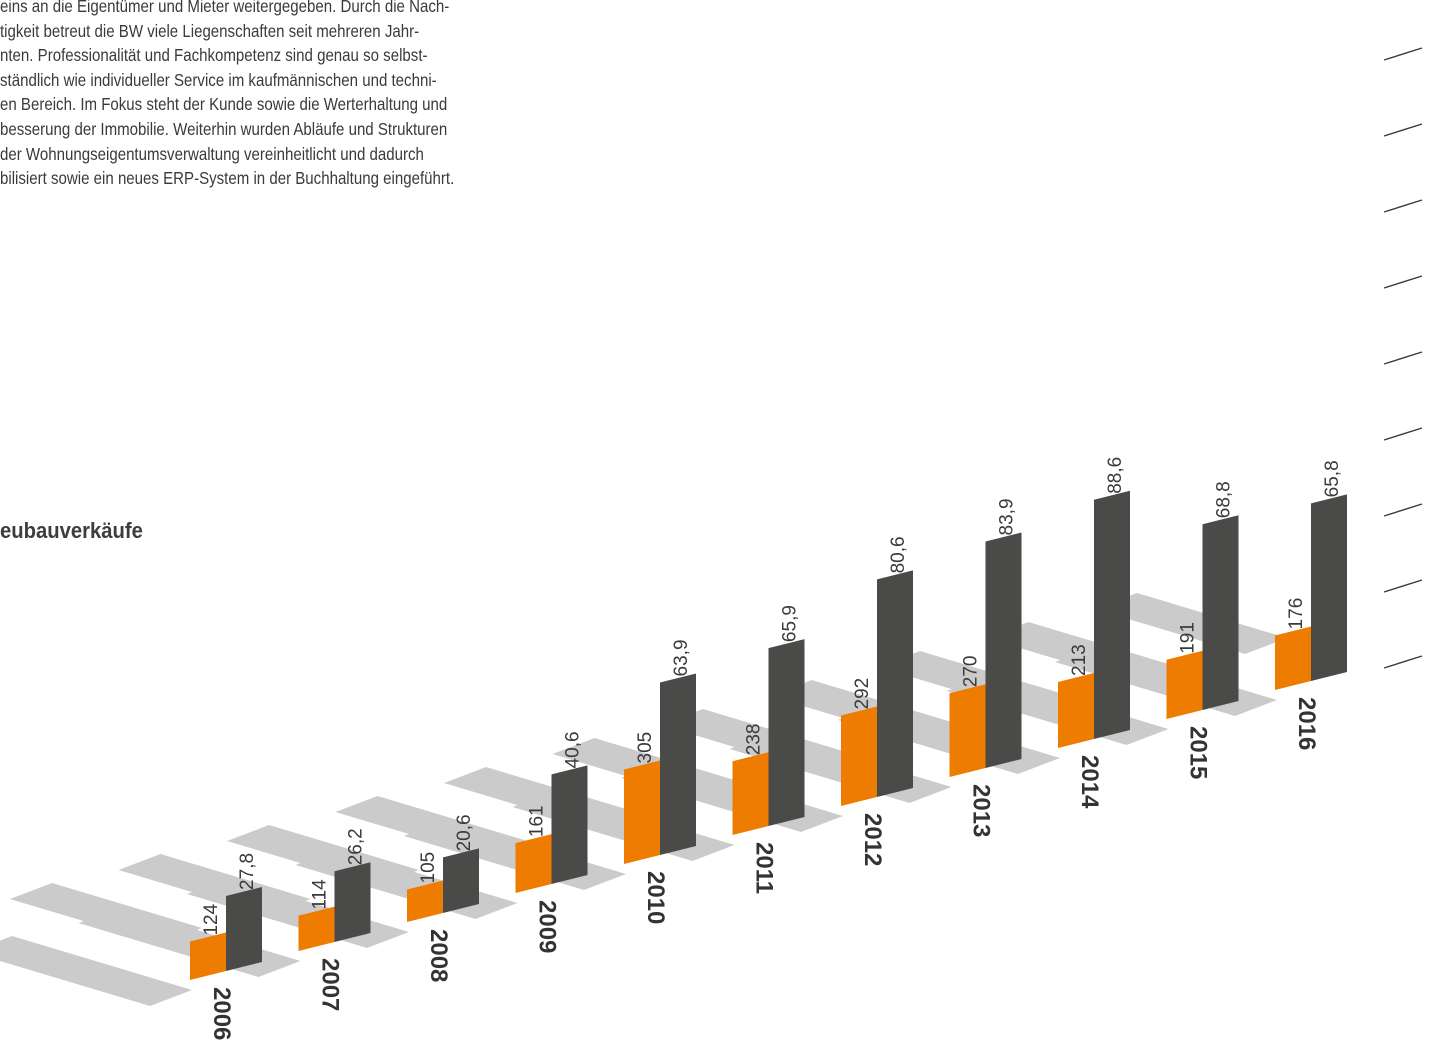  What do you see at coordinates (1306, 723) in the screenshot?
I see `year-label: 2016` at bounding box center [1306, 723].